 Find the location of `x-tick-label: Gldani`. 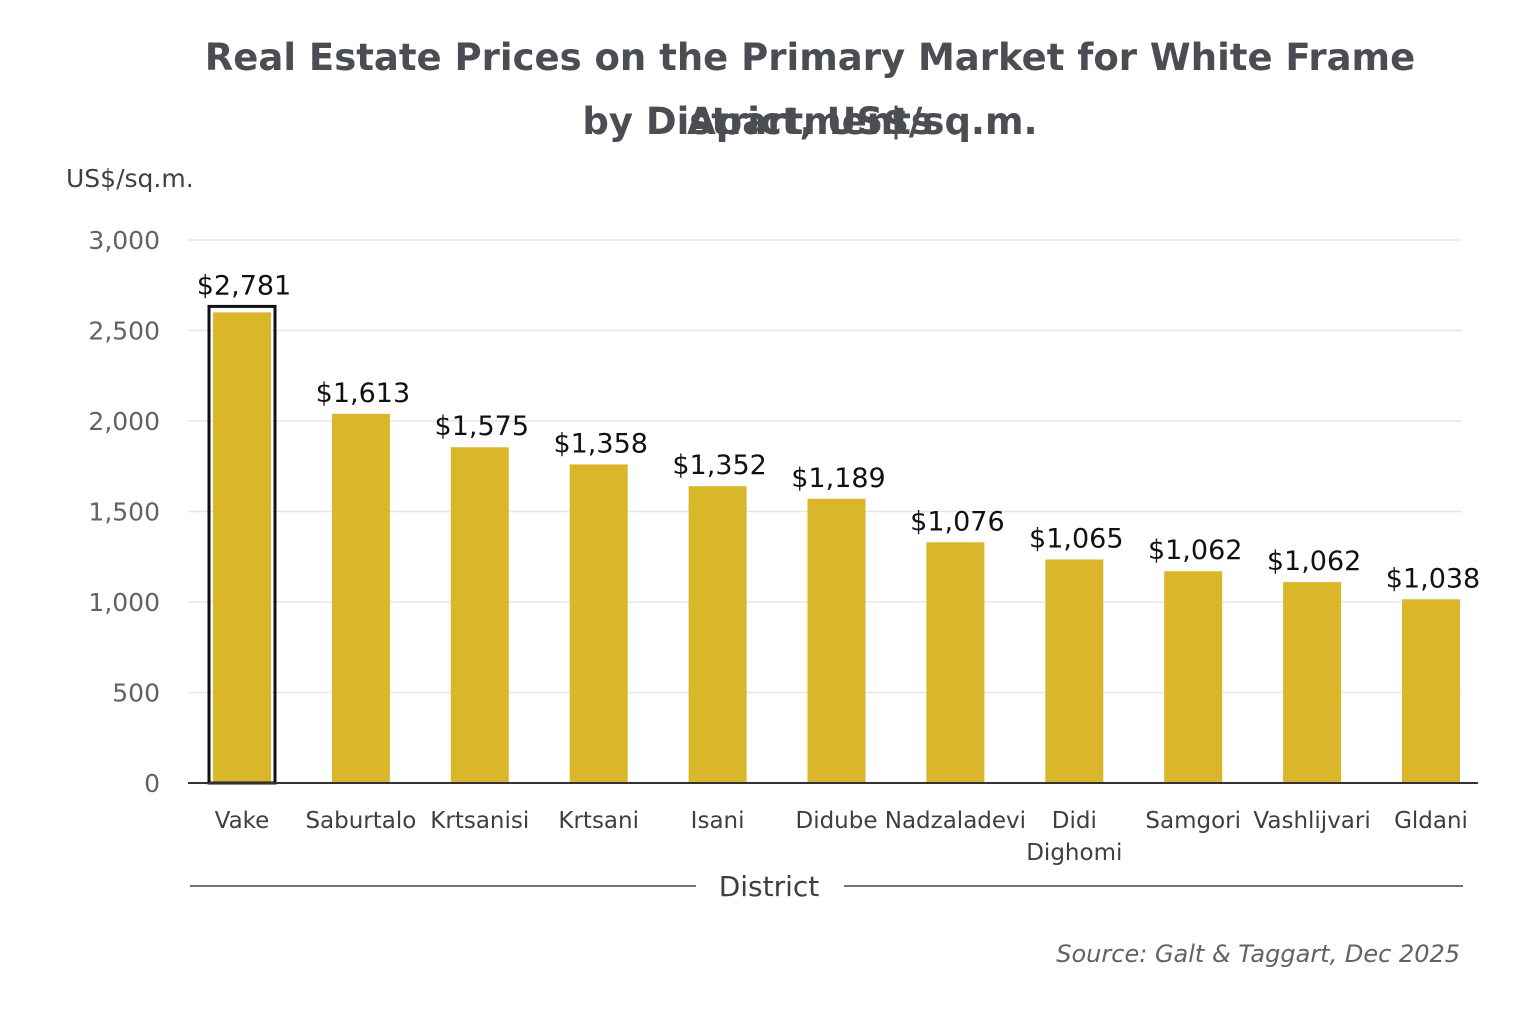

x-tick-label: Gldani is located at coordinates (1431, 821).